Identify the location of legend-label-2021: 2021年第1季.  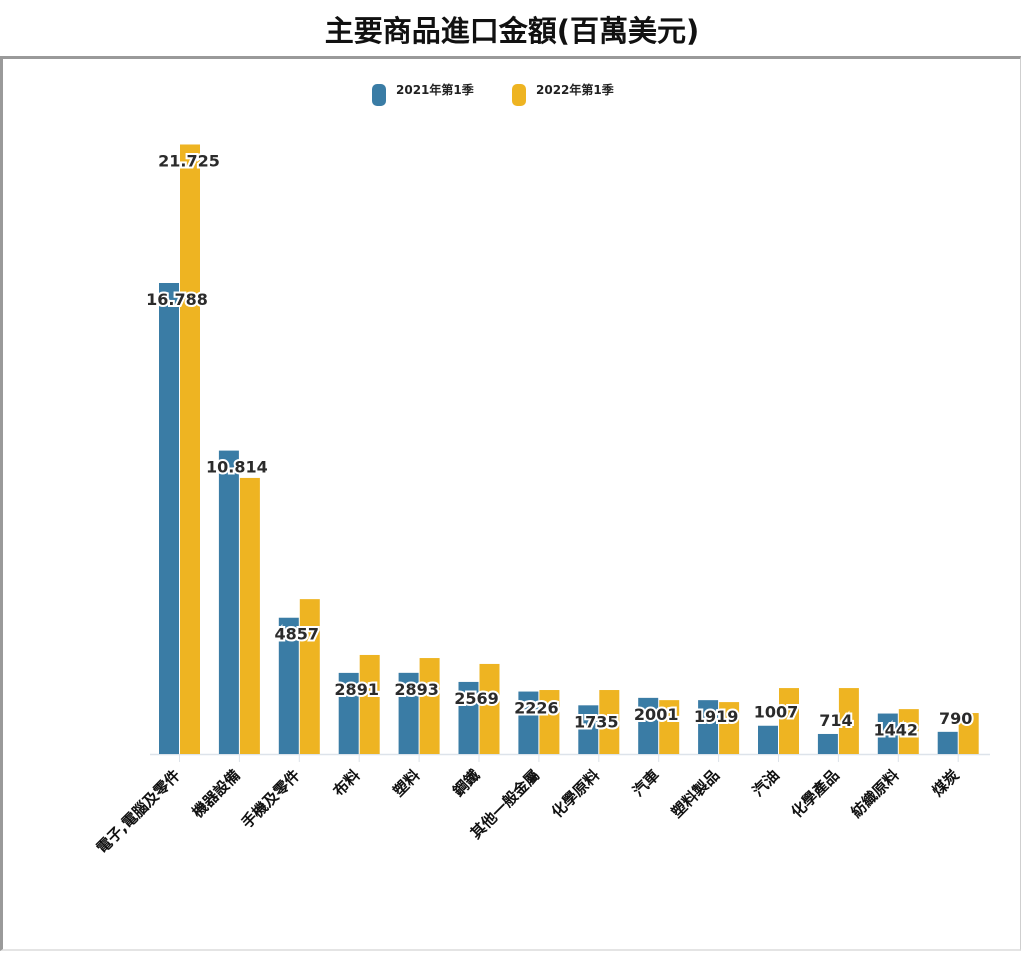
(435, 90).